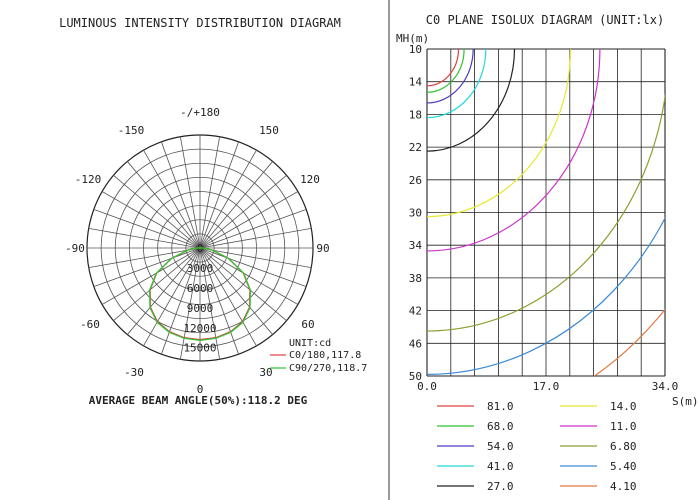 This screenshot has width=700, height=500. I want to click on radial-tick-label: 3000, so click(200, 268).